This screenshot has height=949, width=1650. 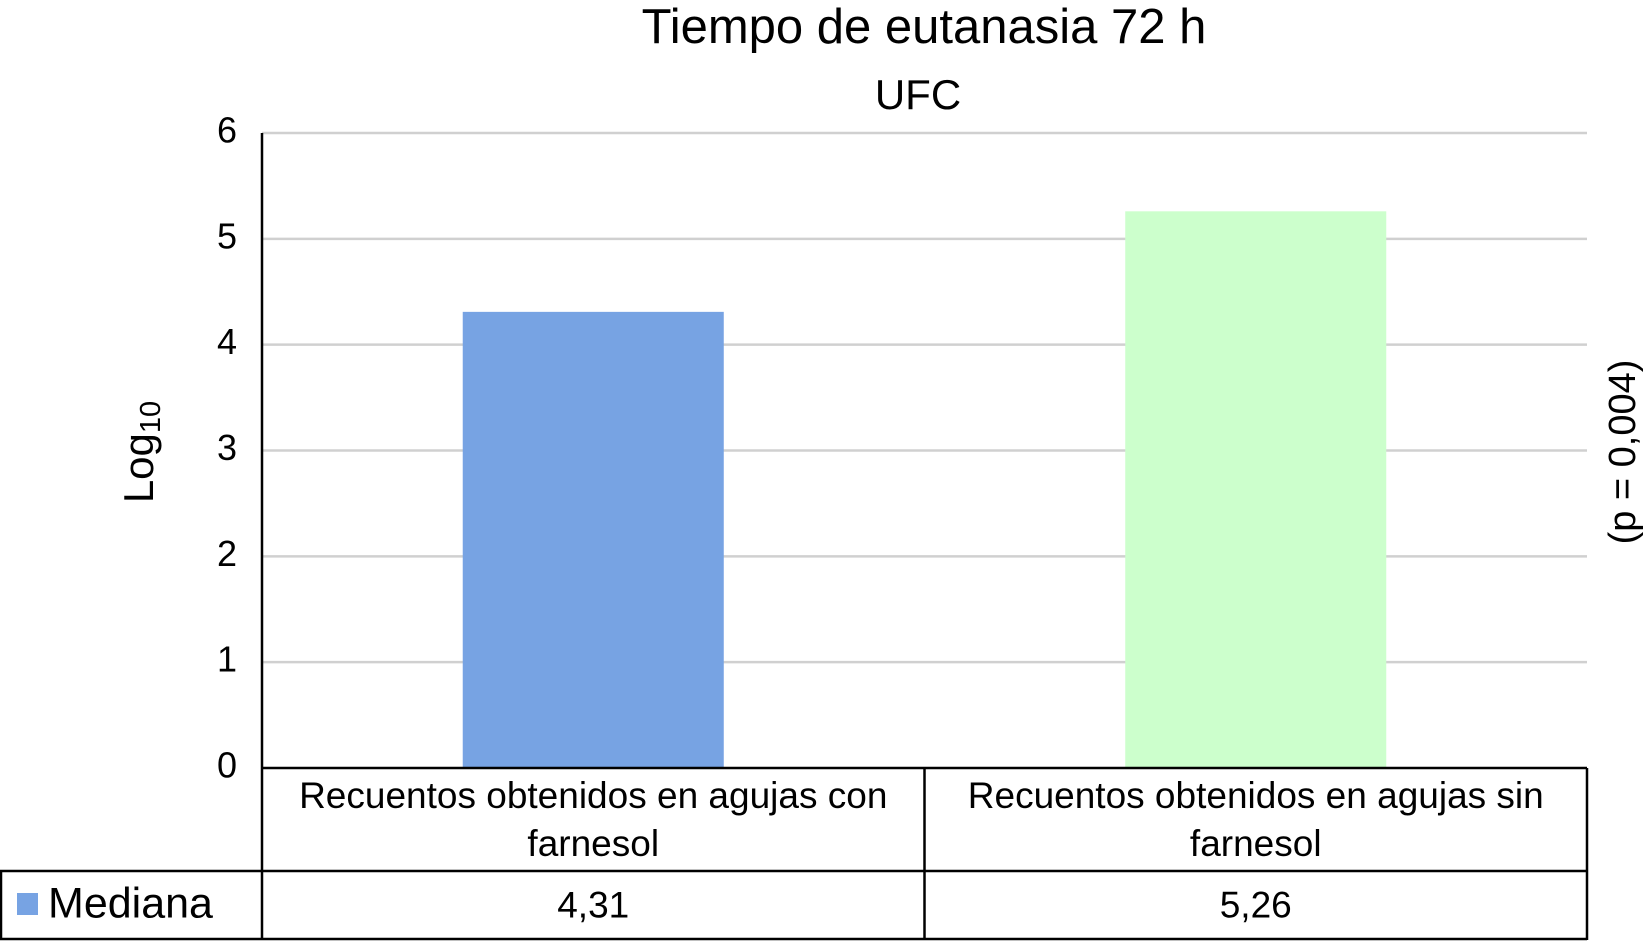 I want to click on annotation: (p = 0,004), so click(x=1623, y=452).